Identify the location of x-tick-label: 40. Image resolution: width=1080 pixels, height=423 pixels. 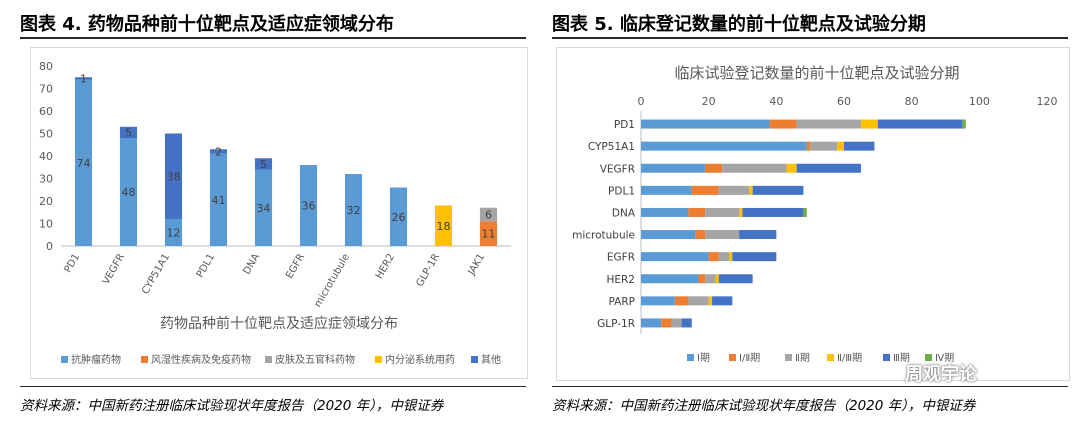
(776, 101).